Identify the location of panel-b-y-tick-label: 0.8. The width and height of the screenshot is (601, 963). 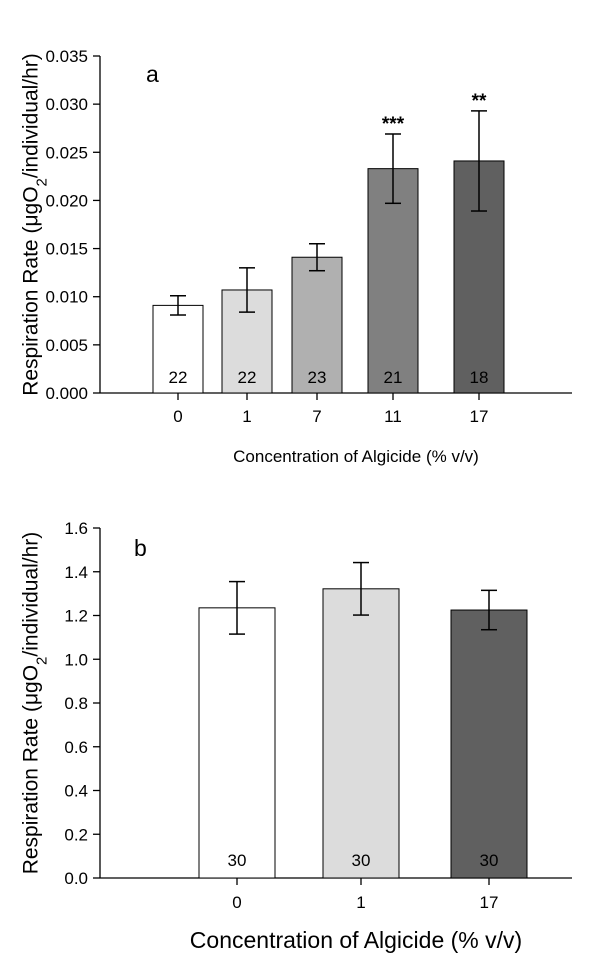
(76, 703).